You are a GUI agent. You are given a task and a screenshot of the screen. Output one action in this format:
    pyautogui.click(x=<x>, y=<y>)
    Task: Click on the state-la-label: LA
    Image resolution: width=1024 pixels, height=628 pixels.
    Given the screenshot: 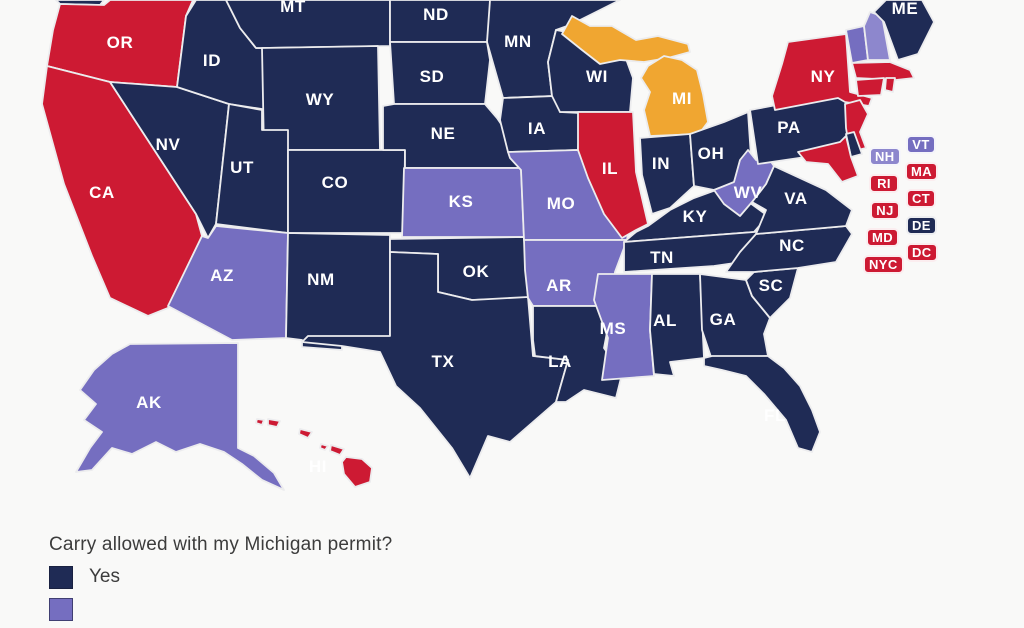 What is the action you would take?
    pyautogui.click(x=560, y=361)
    